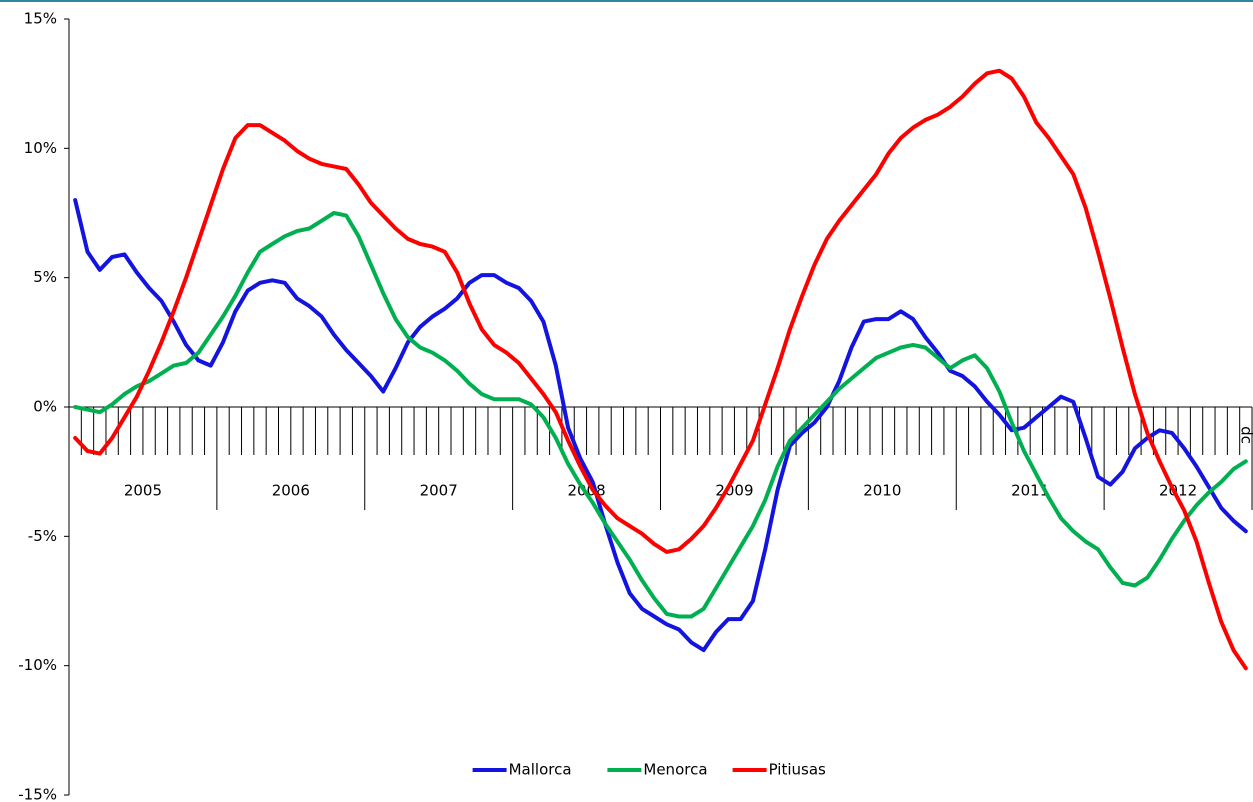 The height and width of the screenshot is (802, 1253). I want to click on year-label: 2010, so click(882, 491).